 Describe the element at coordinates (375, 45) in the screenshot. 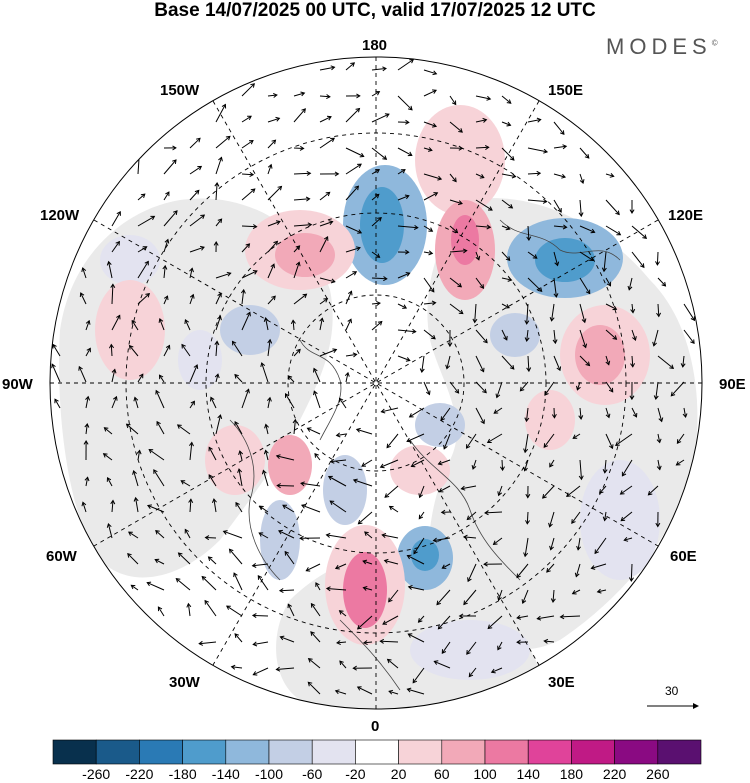

I see `lon-label-180: 180` at that location.